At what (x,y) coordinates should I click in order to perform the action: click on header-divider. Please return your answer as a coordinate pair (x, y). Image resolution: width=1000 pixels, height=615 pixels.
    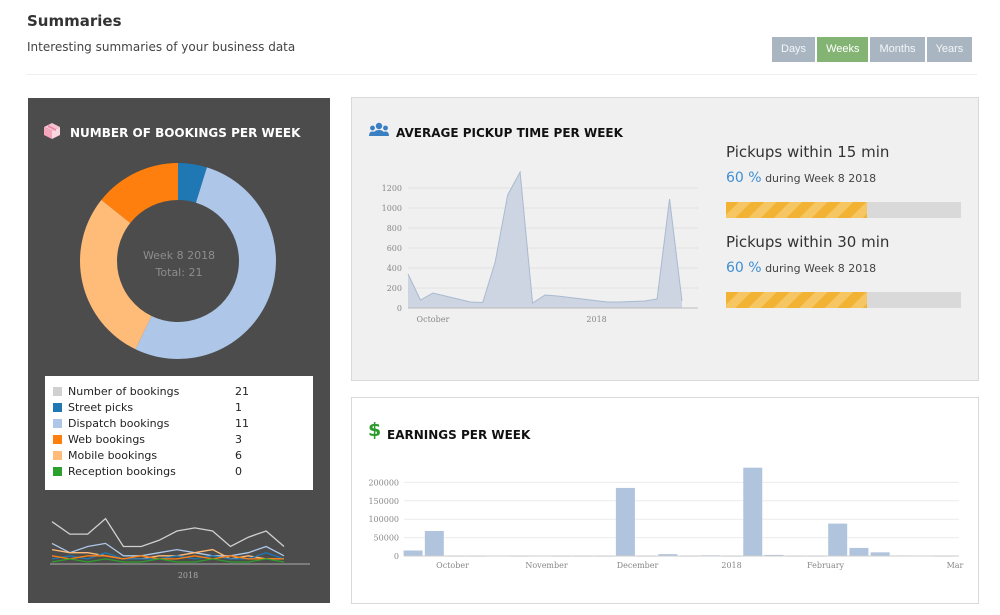
    Looking at the image, I should click on (502, 74).